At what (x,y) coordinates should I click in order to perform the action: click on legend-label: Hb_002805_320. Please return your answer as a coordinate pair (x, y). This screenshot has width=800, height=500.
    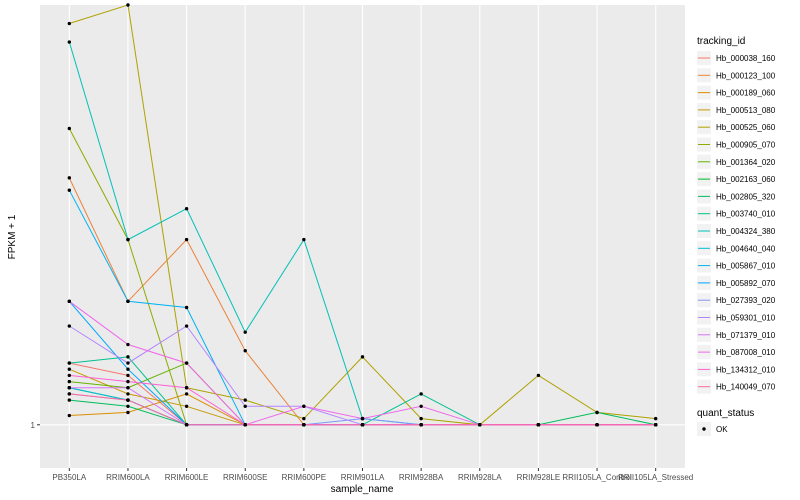
    Looking at the image, I should click on (746, 196).